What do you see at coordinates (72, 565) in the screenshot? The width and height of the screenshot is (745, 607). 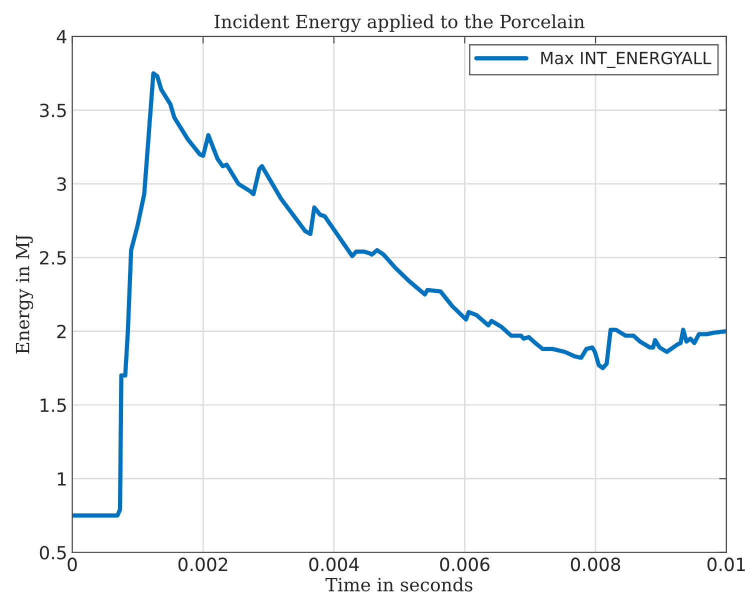 I see `x-tick-label: 0` at bounding box center [72, 565].